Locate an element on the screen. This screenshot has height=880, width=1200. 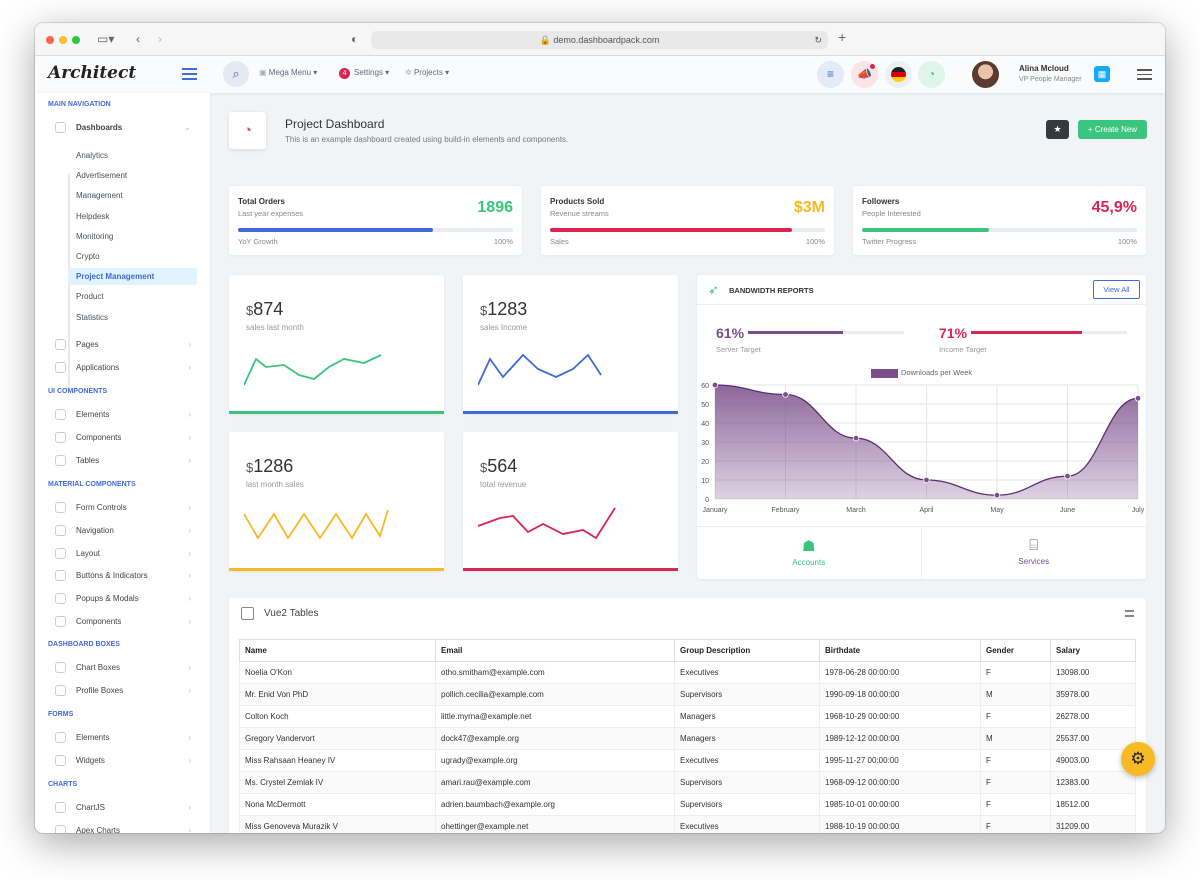
table-menu-icon is located at coordinates (1129, 613).